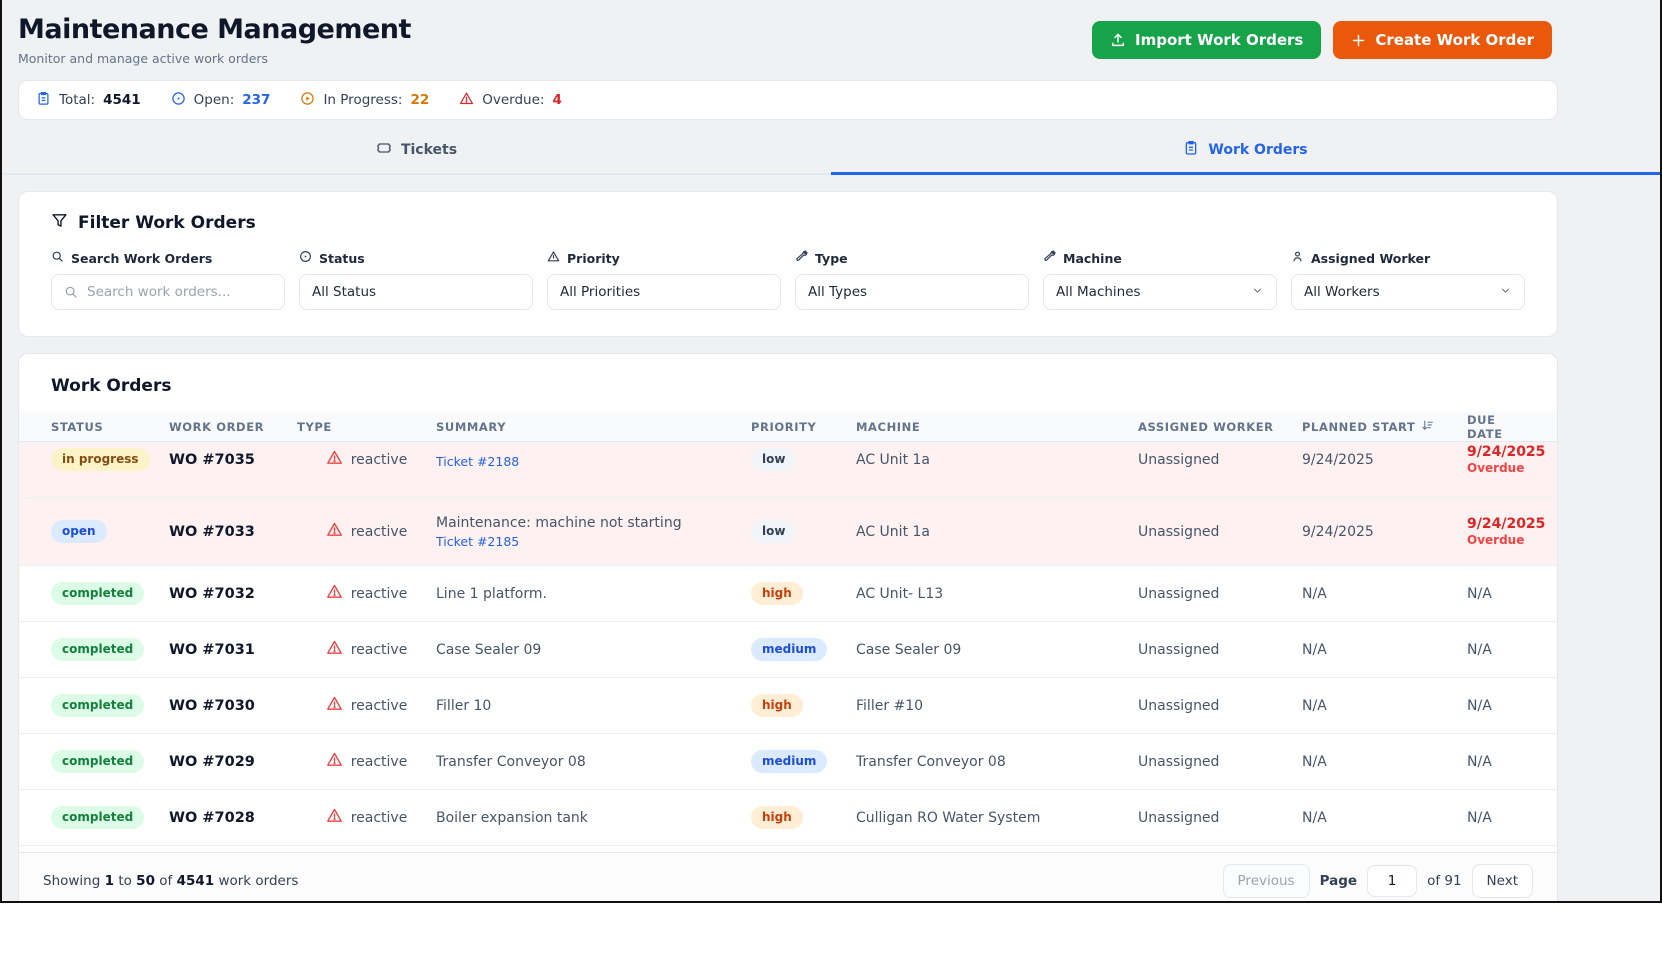 The height and width of the screenshot is (957, 1662). Describe the element at coordinates (478, 461) in the screenshot. I see `ticket-link: Ticket #2188` at that location.